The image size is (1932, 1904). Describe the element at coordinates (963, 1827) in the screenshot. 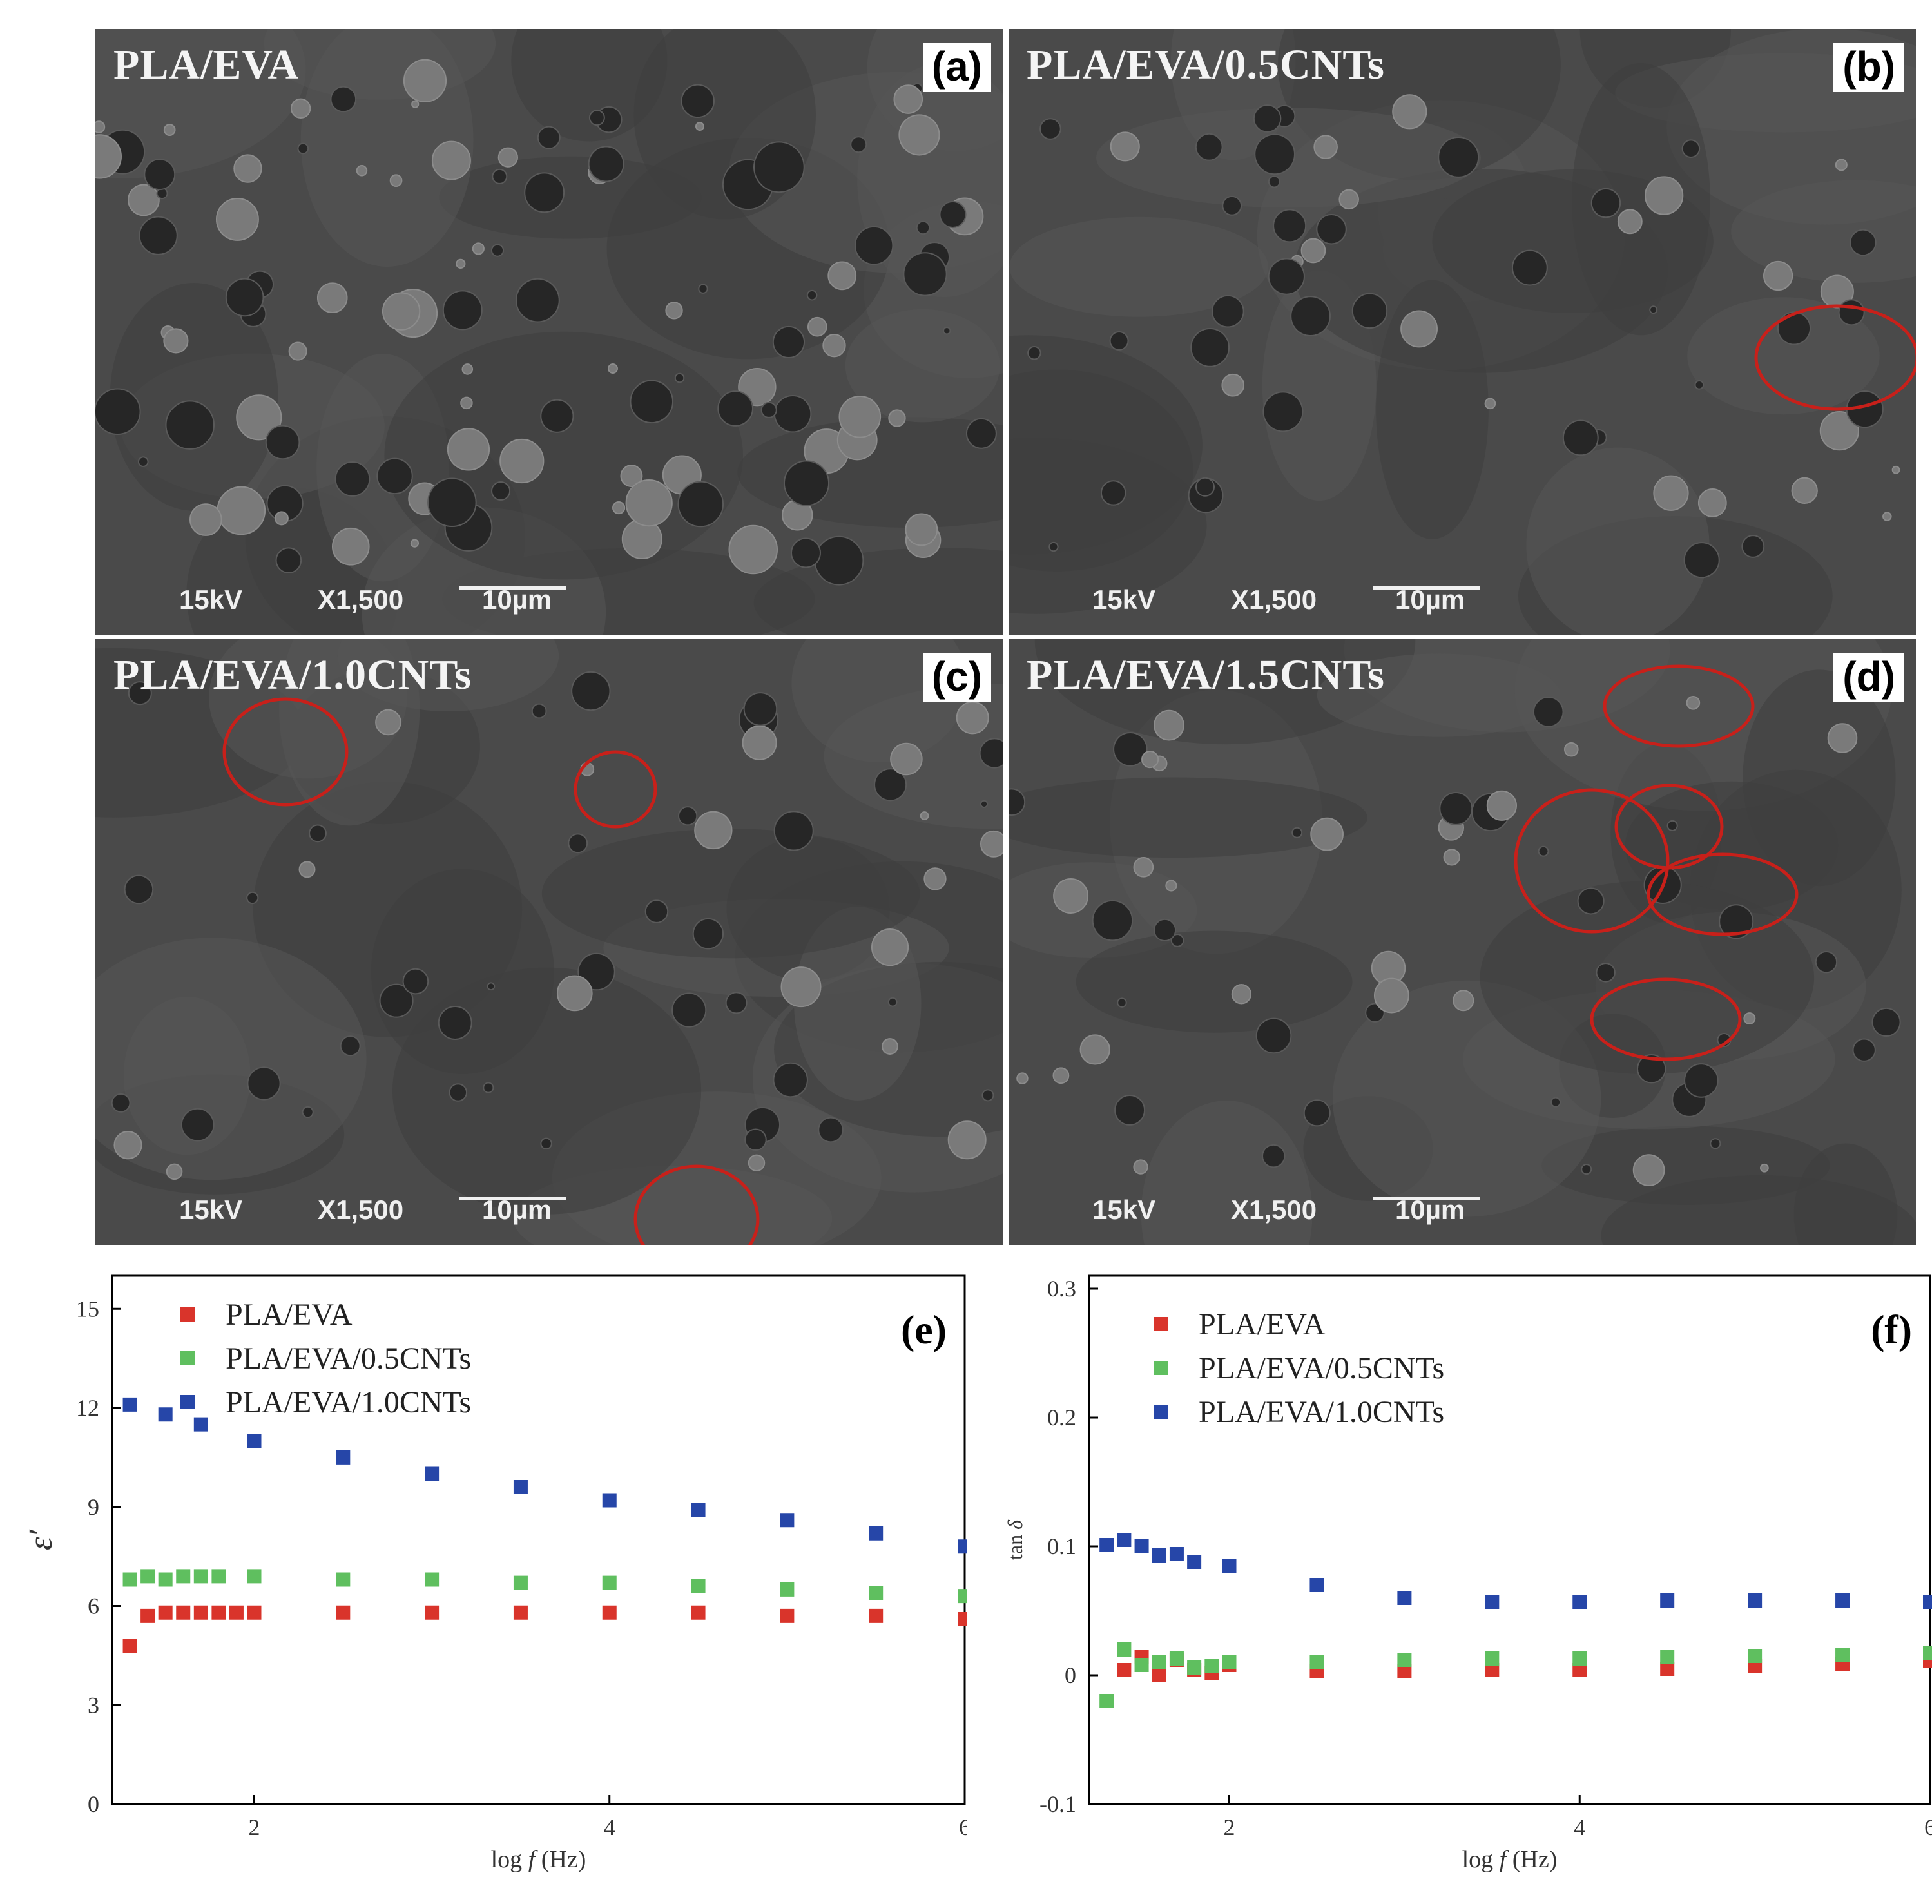

I see `x-tick-label: 6` at that location.